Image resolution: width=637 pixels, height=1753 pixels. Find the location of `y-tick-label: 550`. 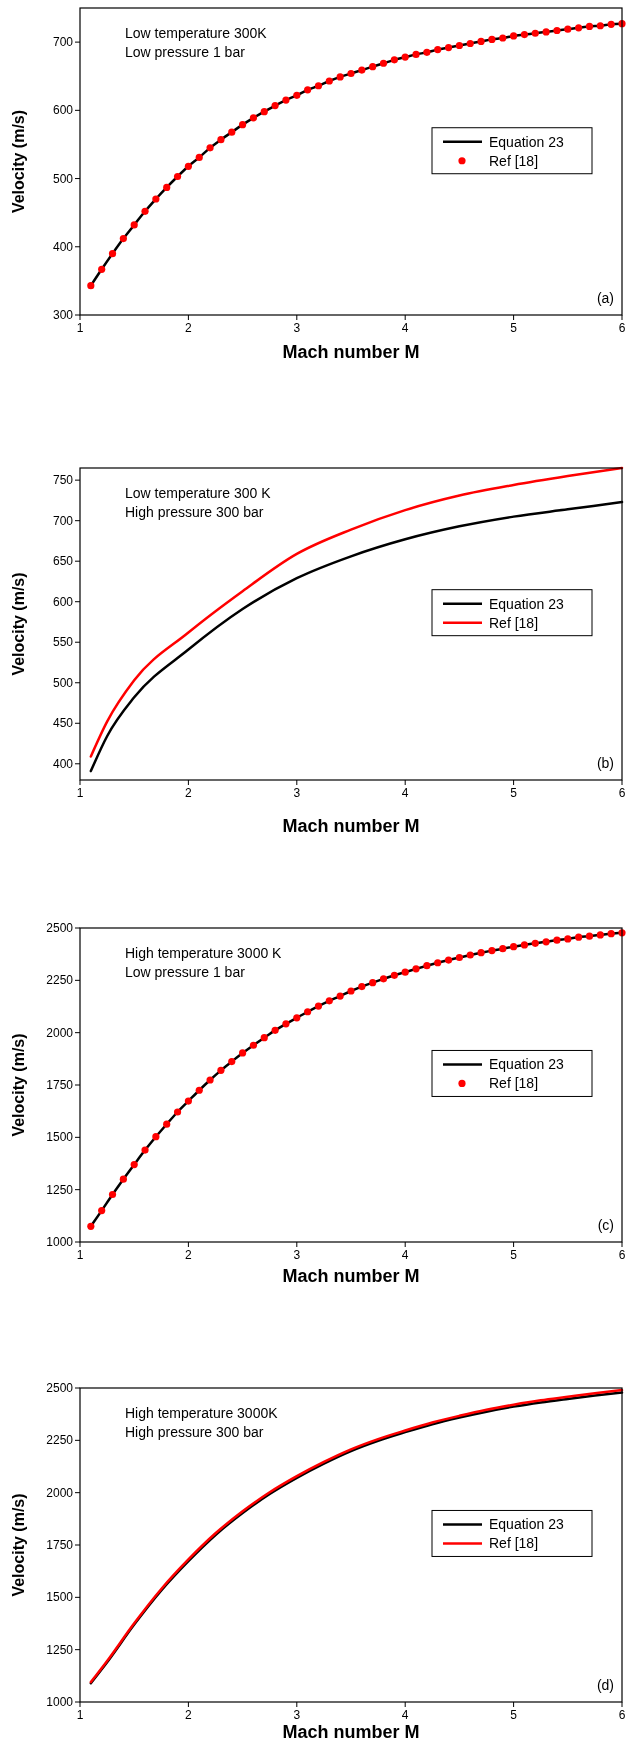

y-tick-label: 550 is located at coordinates (63, 642).